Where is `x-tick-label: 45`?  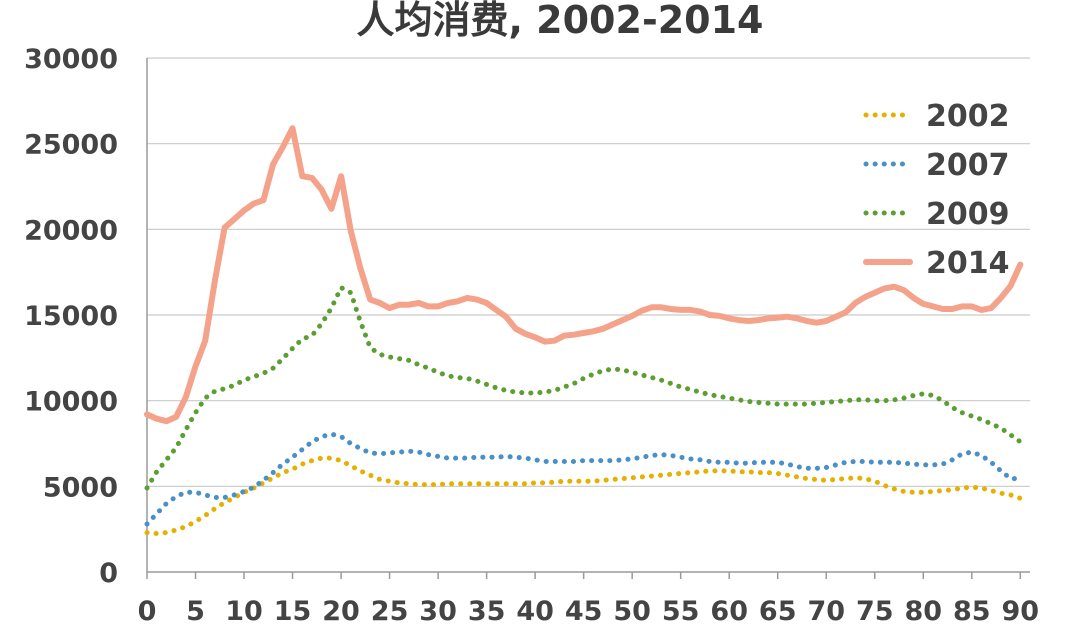
x-tick-label: 45 is located at coordinates (584, 611).